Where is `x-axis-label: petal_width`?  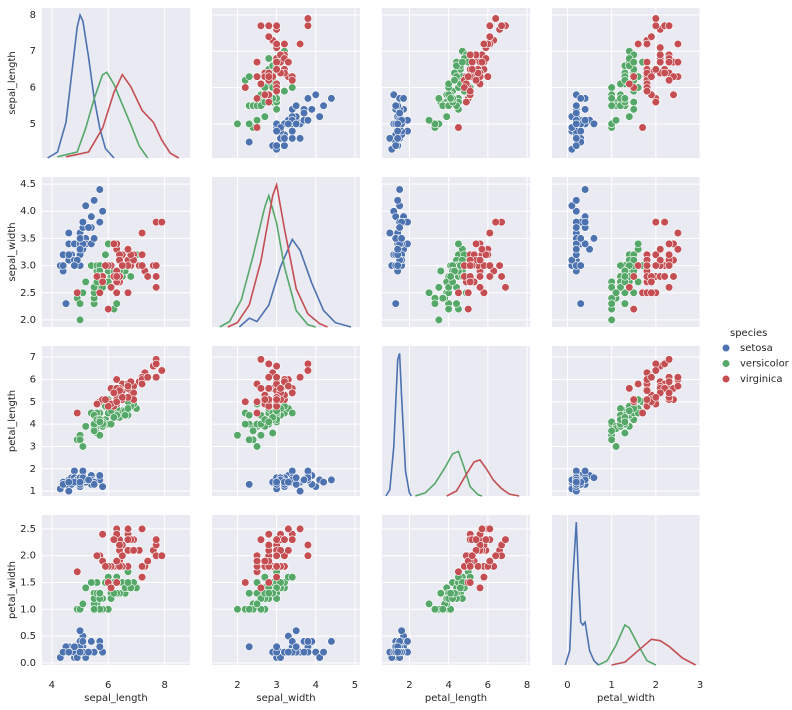 x-axis-label: petal_width is located at coordinates (626, 698).